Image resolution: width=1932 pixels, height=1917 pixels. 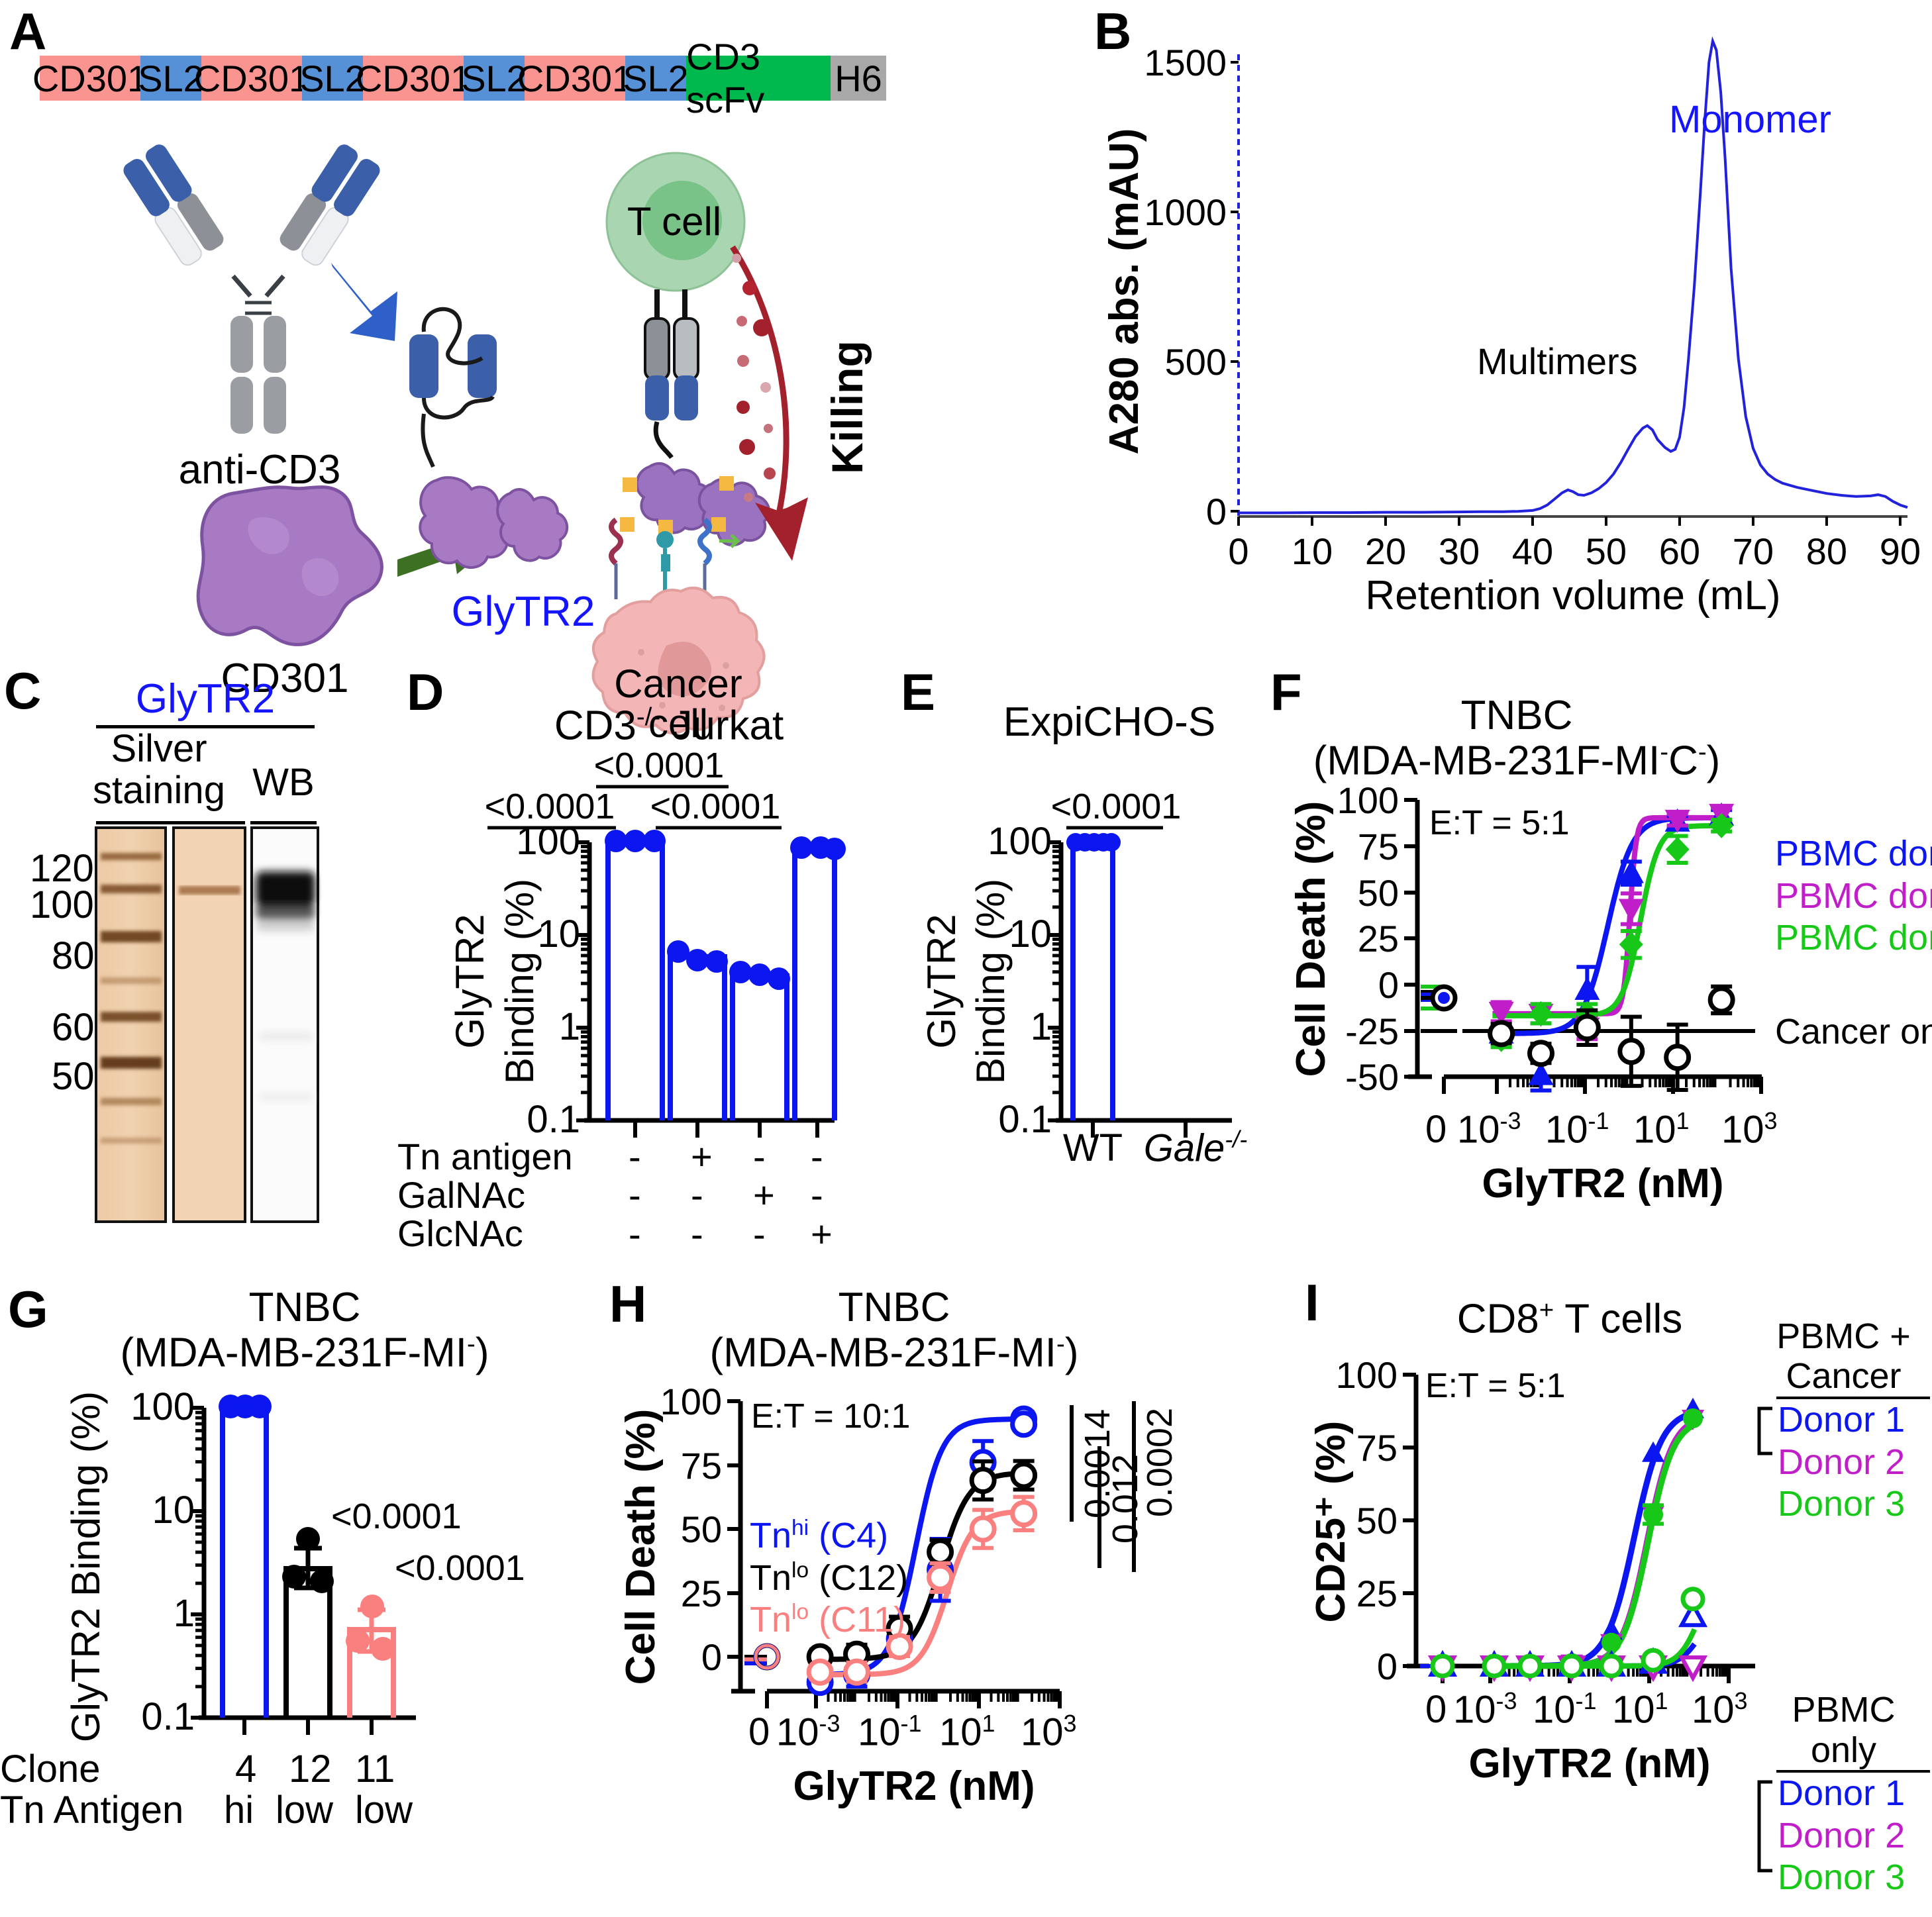 What do you see at coordinates (1843, 1750) in the screenshot?
I see `legend-g2-line2: only` at bounding box center [1843, 1750].